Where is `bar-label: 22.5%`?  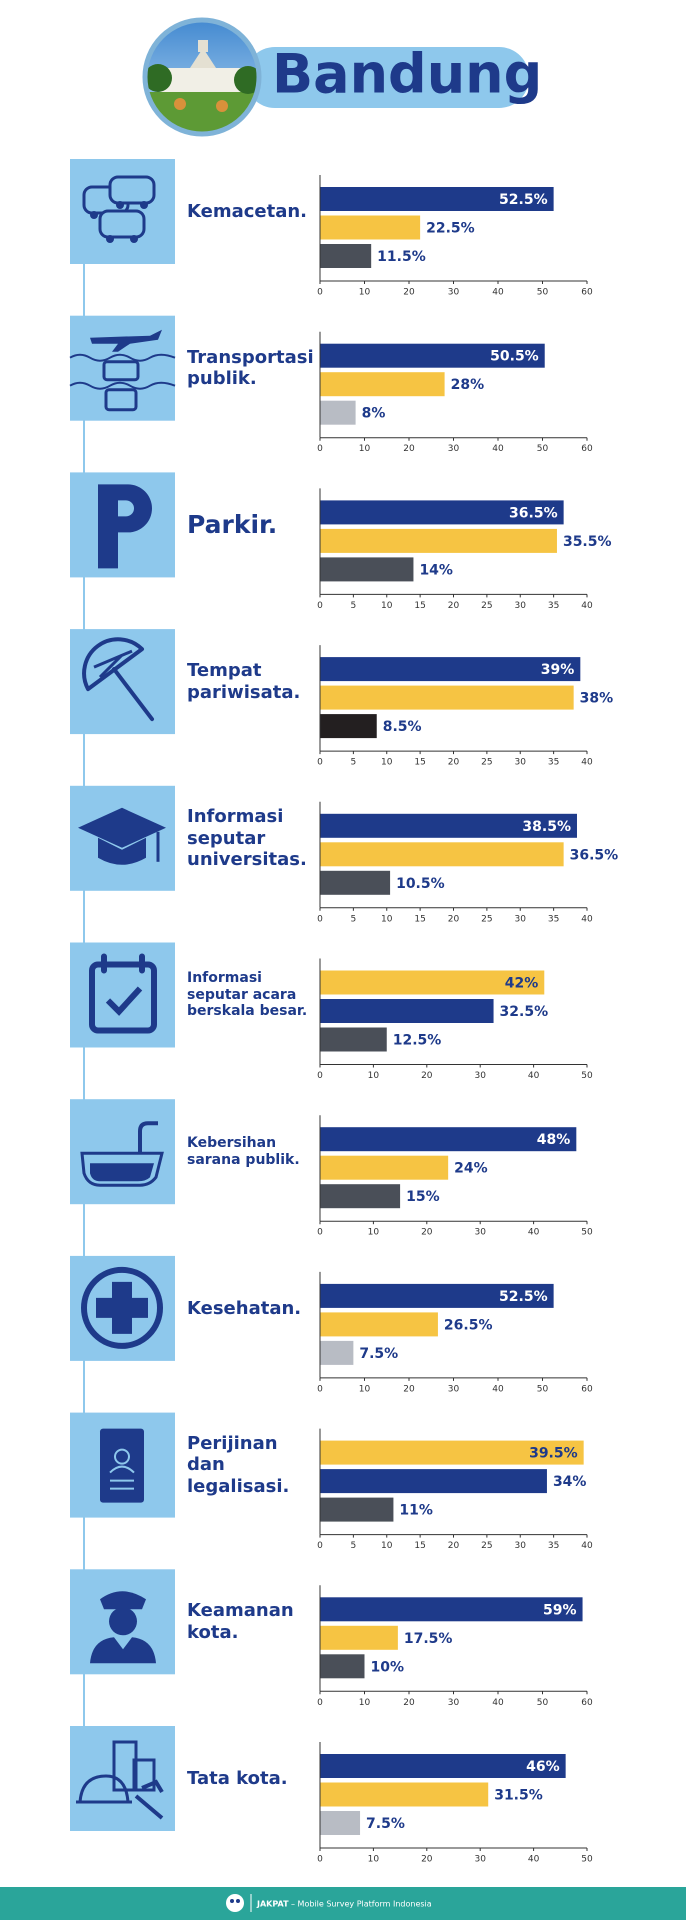
bar-label: 22.5% is located at coordinates (450, 229).